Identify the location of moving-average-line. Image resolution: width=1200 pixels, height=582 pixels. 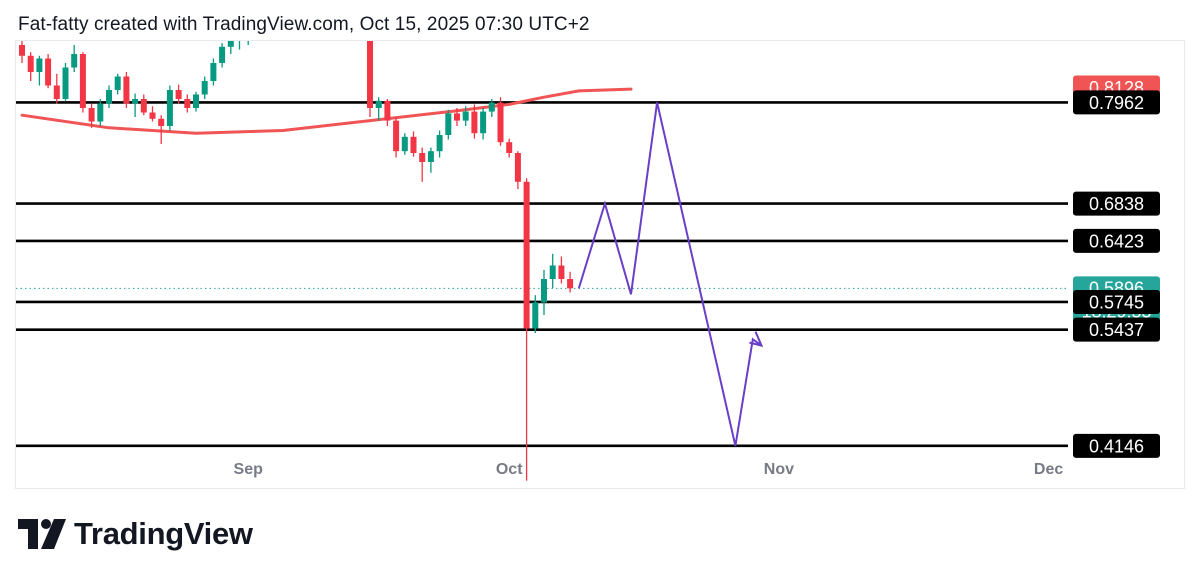
(326, 111).